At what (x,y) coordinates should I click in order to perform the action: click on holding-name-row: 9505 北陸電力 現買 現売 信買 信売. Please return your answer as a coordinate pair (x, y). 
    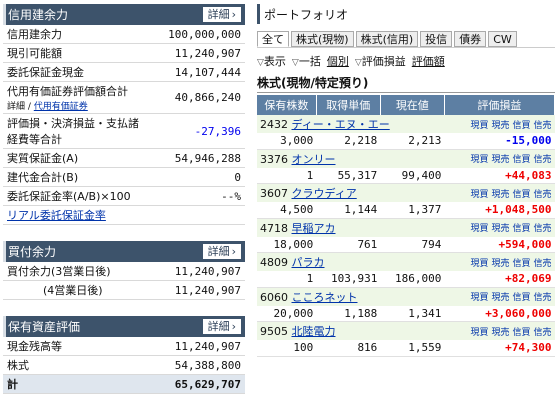
    Looking at the image, I should click on (406, 330).